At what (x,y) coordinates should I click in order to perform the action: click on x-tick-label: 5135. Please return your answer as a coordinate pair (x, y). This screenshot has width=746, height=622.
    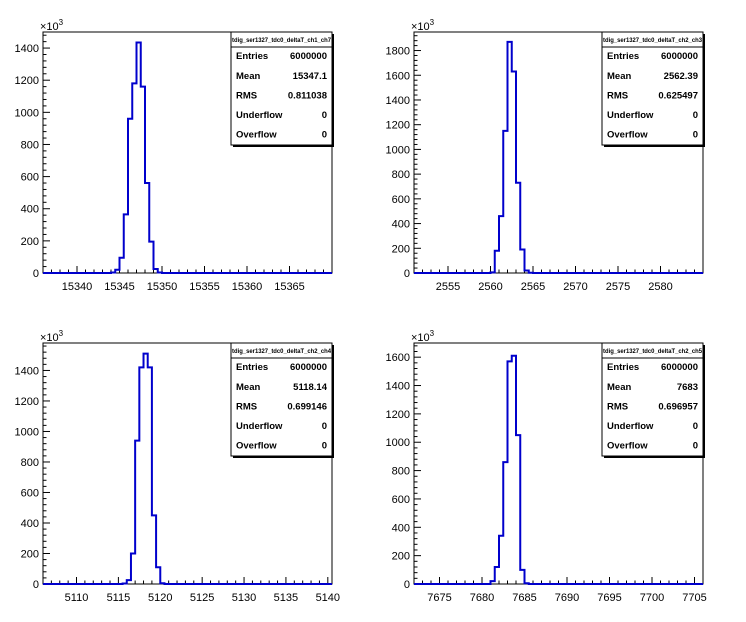
    Looking at the image, I should click on (286, 598).